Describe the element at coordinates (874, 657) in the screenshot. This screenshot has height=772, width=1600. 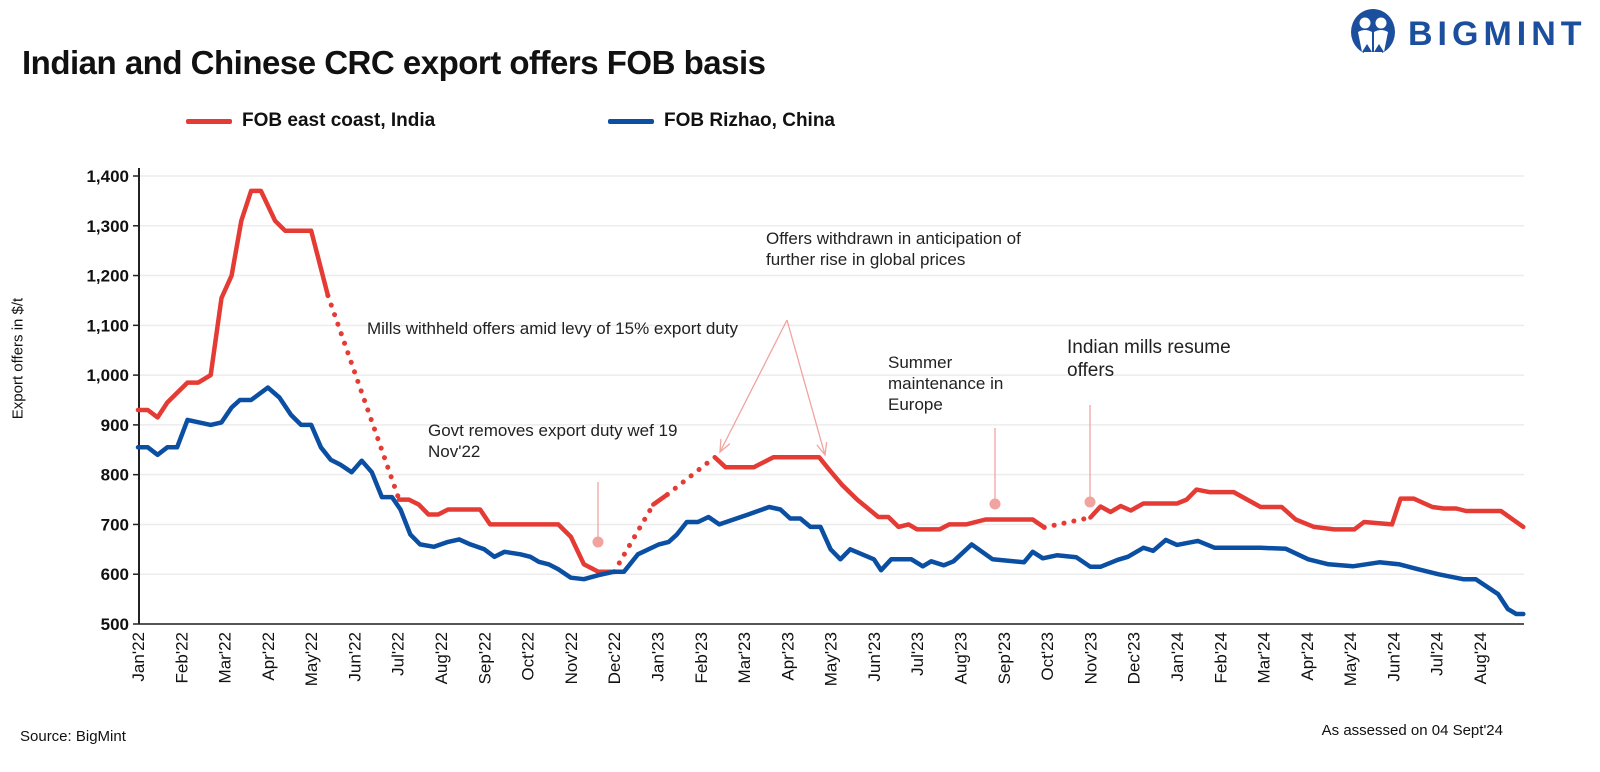
I see `x-tick-label: Jun'23` at that location.